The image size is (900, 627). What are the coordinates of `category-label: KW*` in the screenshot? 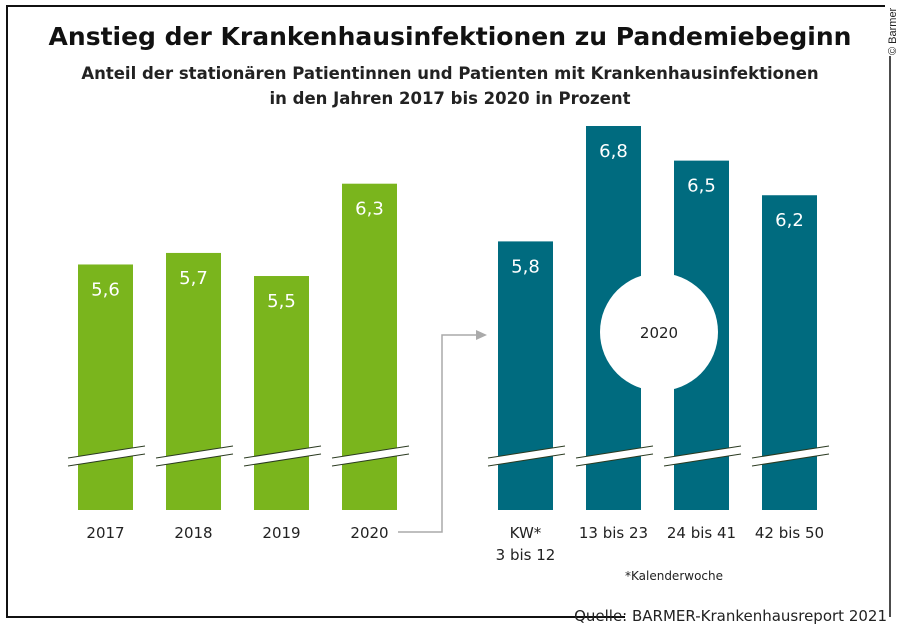 It's located at (526, 533).